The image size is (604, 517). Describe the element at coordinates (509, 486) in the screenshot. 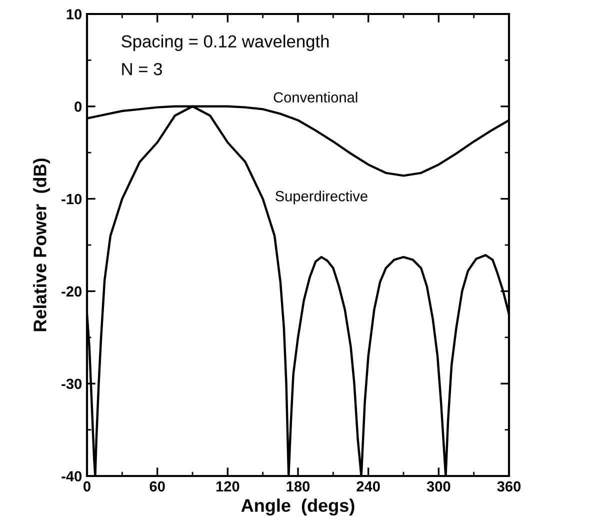

I see `x-tick-label: 360` at that location.